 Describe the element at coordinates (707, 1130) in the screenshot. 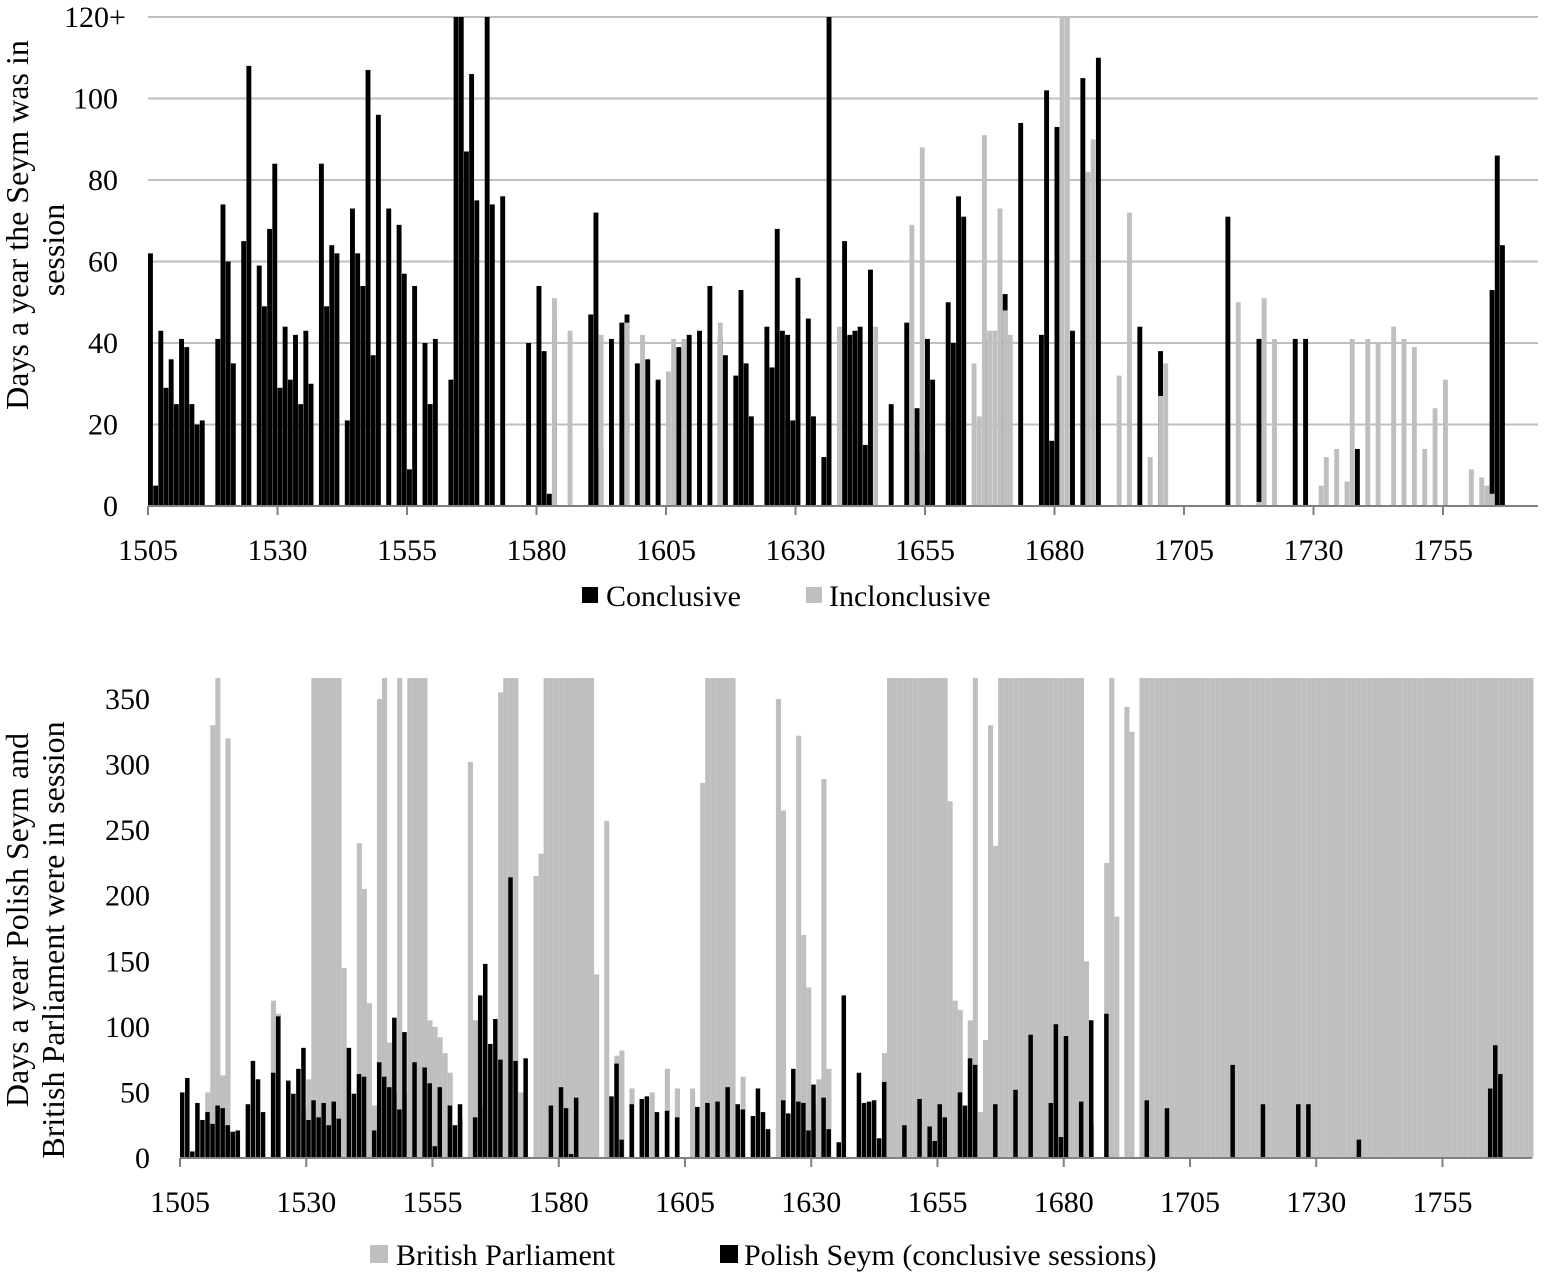

I see `bar-polish-seym-conclusive-sessions--1609` at that location.